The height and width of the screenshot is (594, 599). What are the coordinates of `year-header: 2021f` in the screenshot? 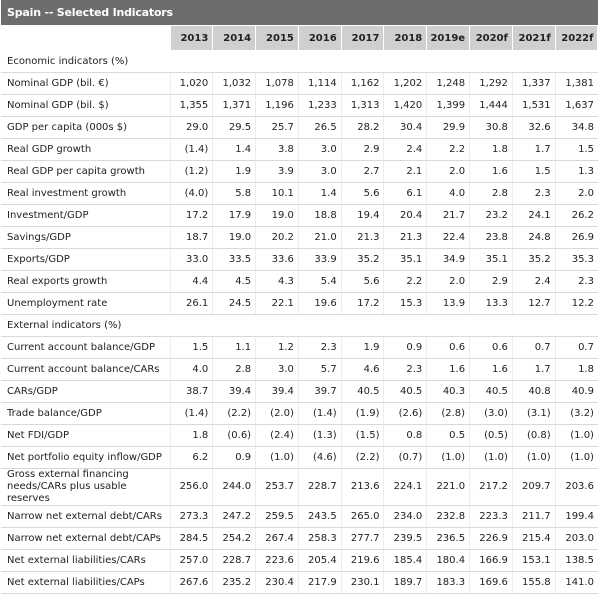 It's located at (533, 38).